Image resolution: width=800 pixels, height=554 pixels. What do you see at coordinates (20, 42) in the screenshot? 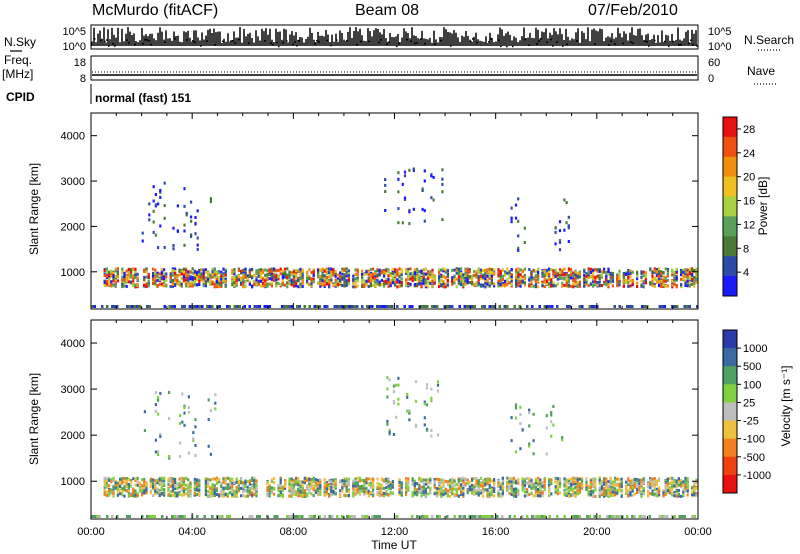
I see `noise-sky-label: N.Sky` at bounding box center [20, 42].